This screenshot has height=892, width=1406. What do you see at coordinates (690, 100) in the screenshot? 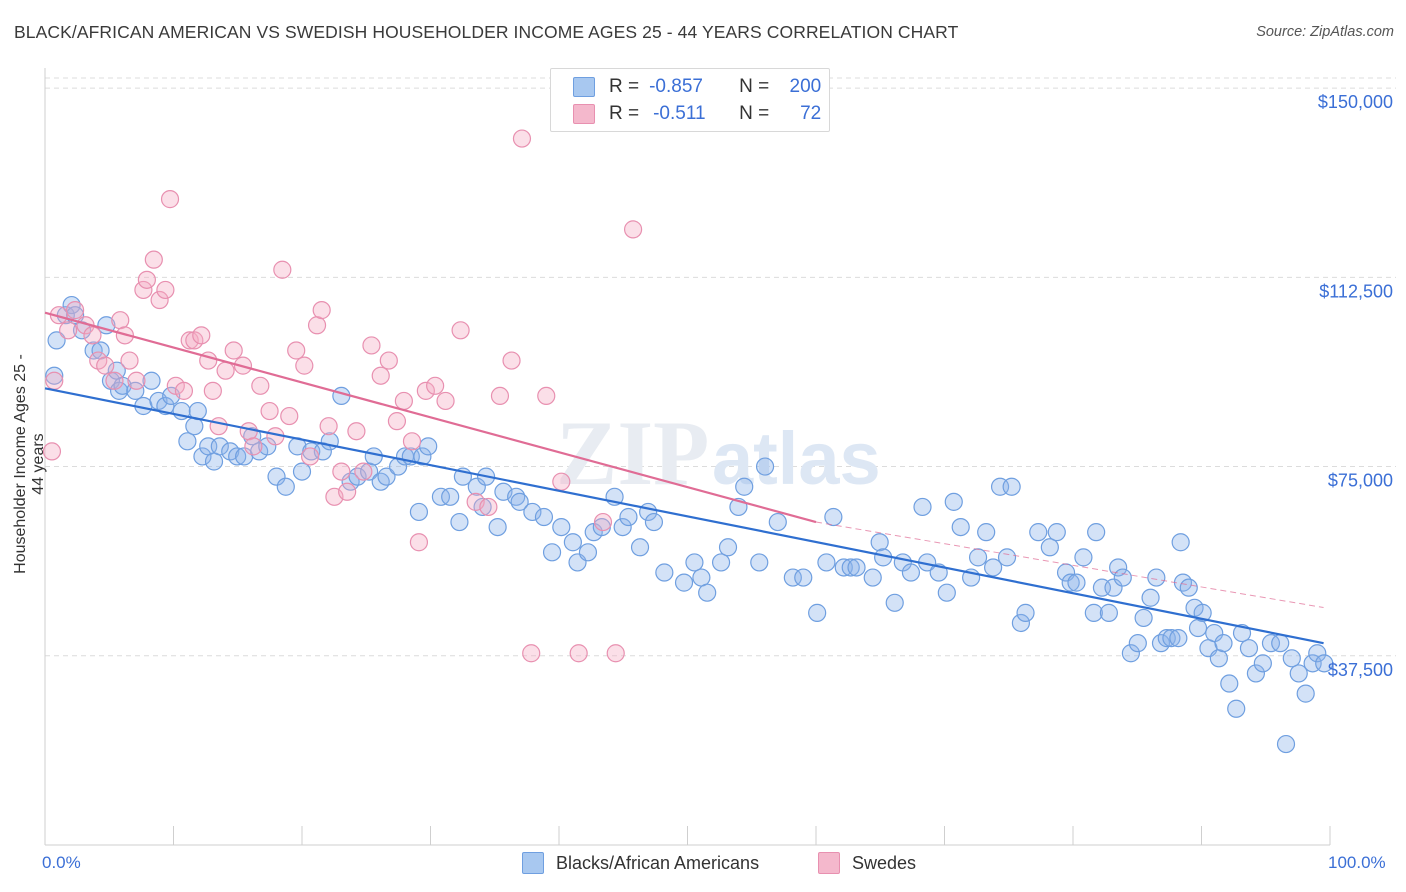
I see `correlation-legend: R = -0.857 N = 200 R = -0.511 N = 72` at bounding box center [690, 100].